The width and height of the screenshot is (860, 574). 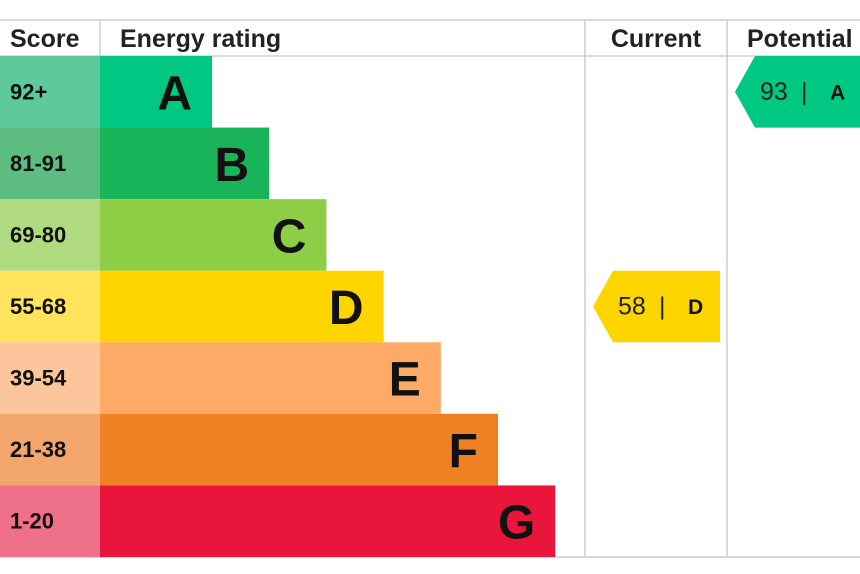 What do you see at coordinates (800, 39) in the screenshot?
I see `header-potential: Potential` at bounding box center [800, 39].